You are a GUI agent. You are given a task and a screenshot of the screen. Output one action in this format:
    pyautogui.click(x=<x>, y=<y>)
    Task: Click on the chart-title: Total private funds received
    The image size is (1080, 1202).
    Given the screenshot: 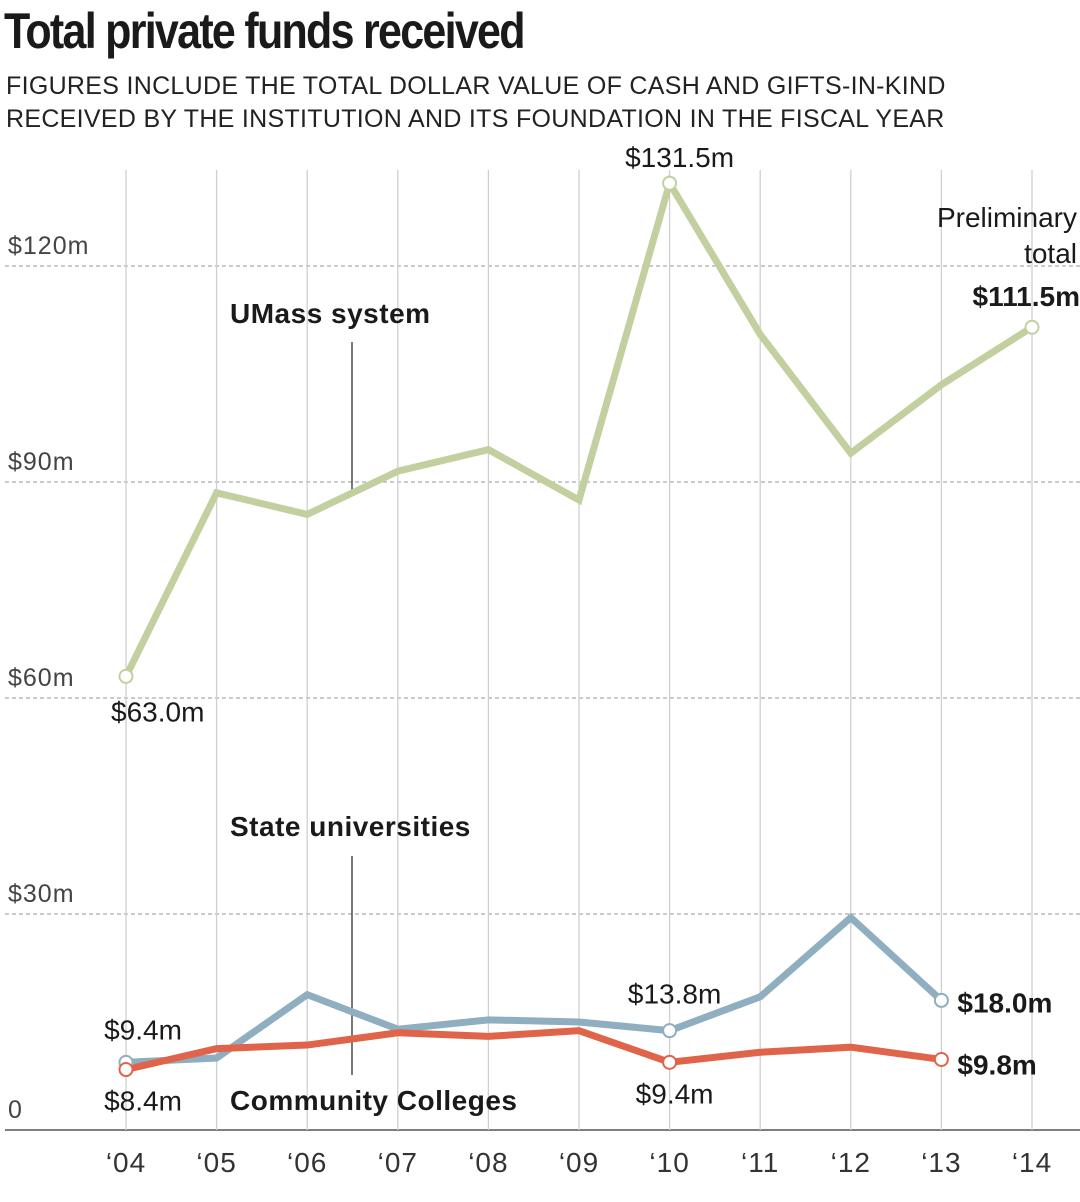 What is the action you would take?
    pyautogui.click(x=264, y=31)
    